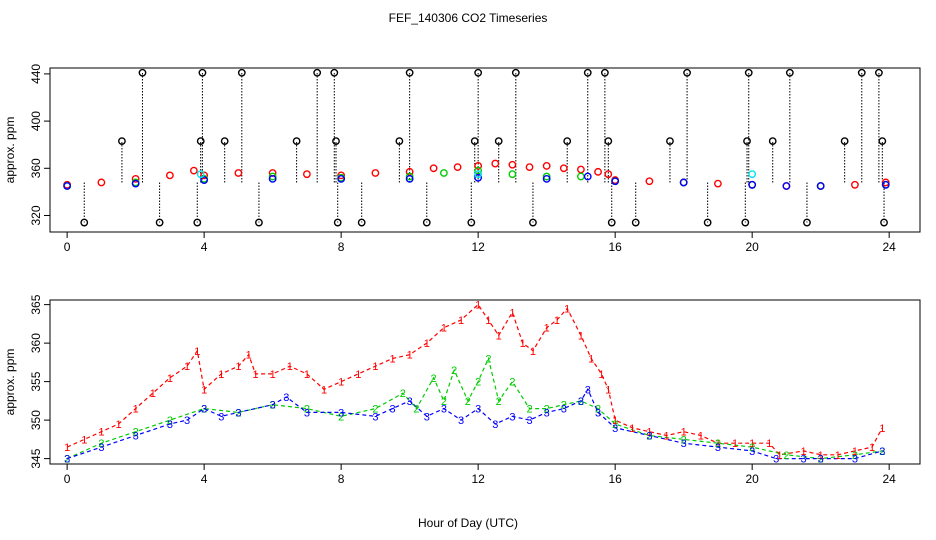 This screenshot has width=936, height=540. I want to click on bottom-y-tick-label: 355, so click(36, 381).